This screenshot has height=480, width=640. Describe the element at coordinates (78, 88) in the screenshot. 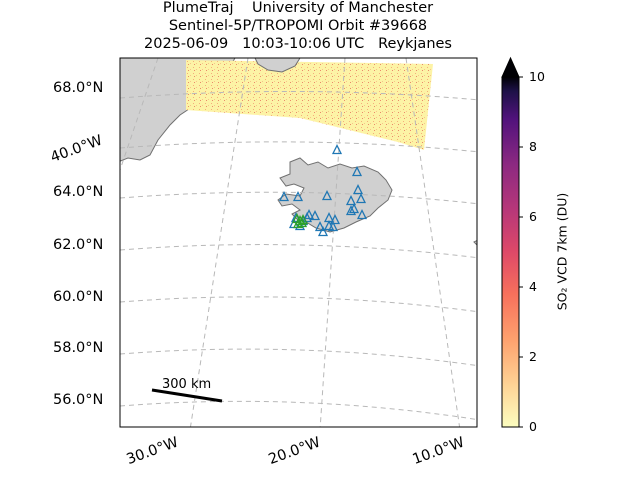

I see `lat-label-68: 68.0°N` at that location.